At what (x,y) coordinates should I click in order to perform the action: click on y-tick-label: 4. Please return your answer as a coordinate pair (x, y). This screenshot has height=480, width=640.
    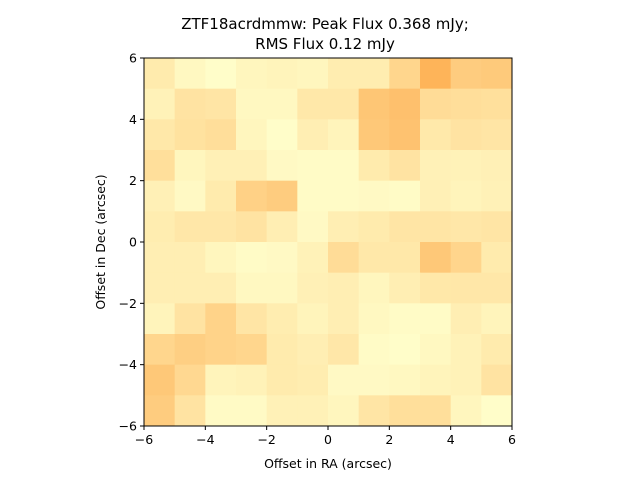
    Looking at the image, I should click on (133, 119).